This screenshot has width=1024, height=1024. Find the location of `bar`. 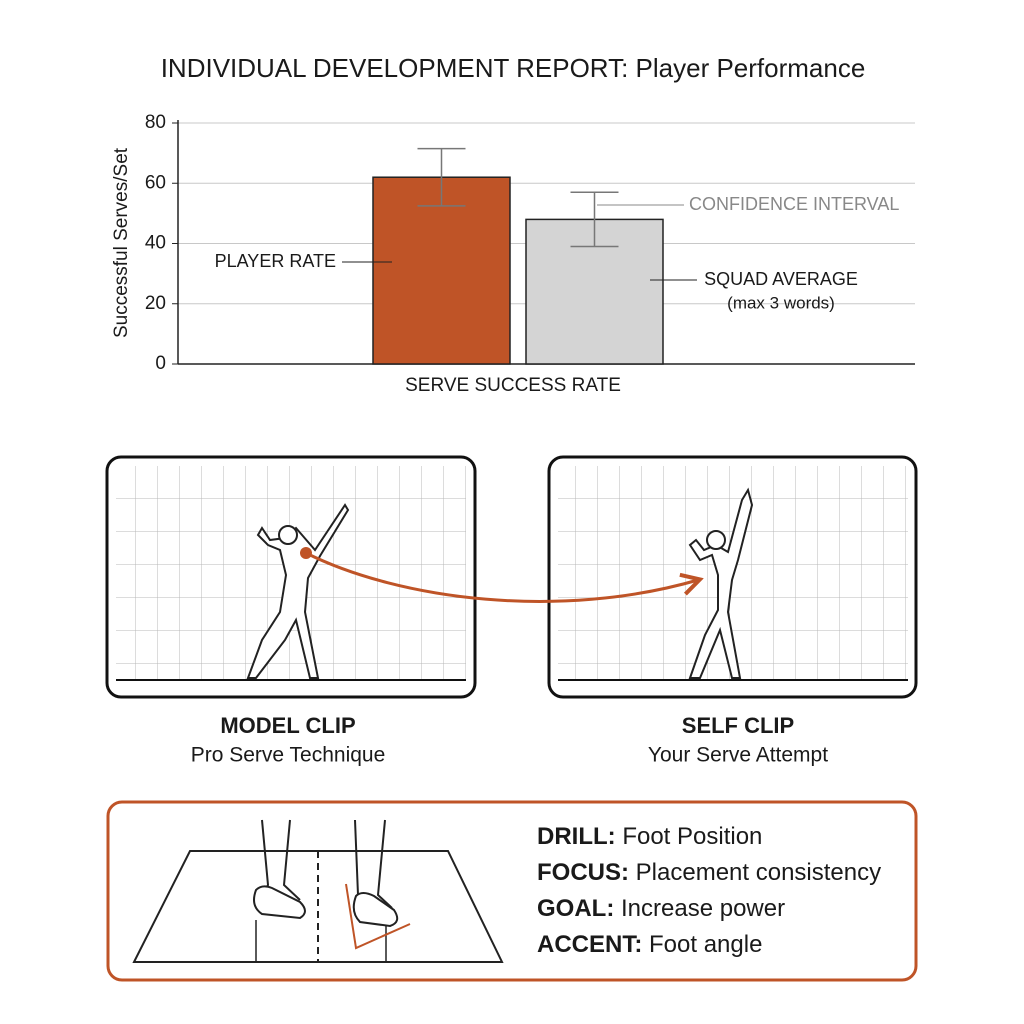

bar is located at coordinates (441, 270).